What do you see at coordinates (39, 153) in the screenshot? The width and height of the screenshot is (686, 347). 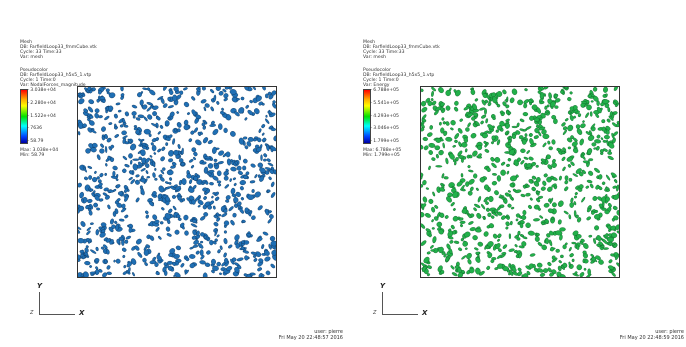 I see `min-max-readout: Max: 3.038e+04 Min: 58.79` at bounding box center [39, 153].